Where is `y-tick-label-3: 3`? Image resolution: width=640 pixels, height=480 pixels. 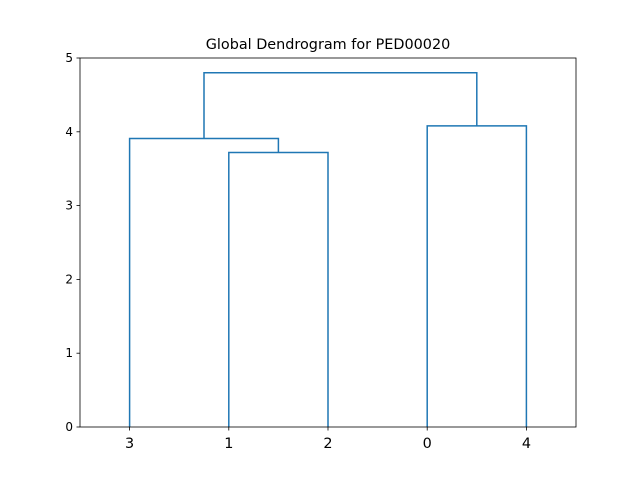 y-tick-label-3: 3 is located at coordinates (69, 206).